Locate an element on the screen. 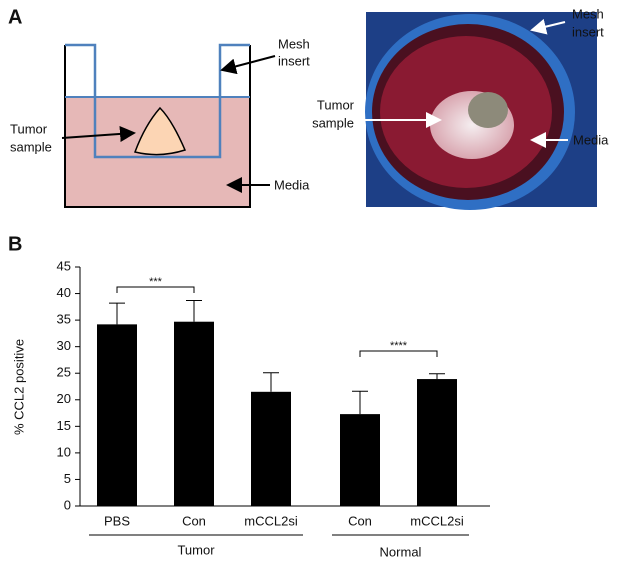 The height and width of the screenshot is (568, 624). group-label: Normal is located at coordinates (401, 551).